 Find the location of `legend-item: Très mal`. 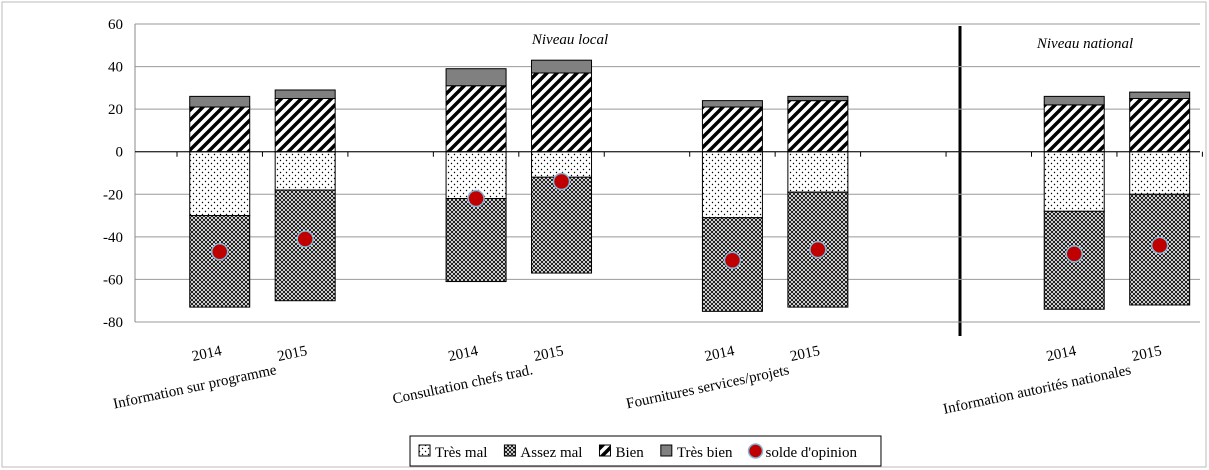

legend-item: Très mal is located at coordinates (452, 452).